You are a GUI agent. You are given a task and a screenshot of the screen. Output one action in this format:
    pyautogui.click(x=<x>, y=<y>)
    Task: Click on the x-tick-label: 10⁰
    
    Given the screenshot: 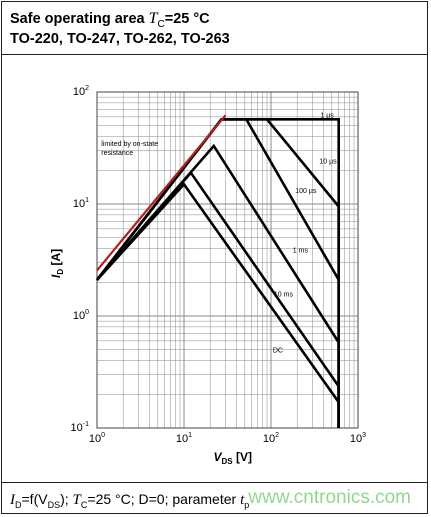 What is the action you would take?
    pyautogui.click(x=97, y=438)
    